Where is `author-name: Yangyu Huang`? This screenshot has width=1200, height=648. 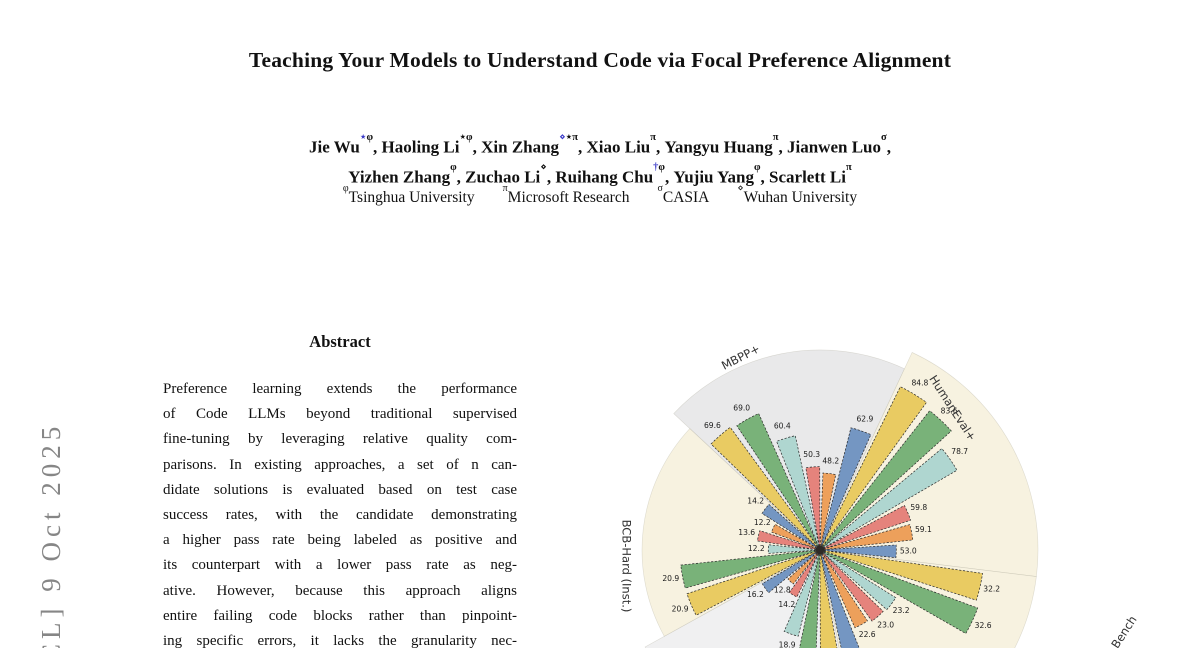 author-name: Yangyu Huang is located at coordinates (718, 147).